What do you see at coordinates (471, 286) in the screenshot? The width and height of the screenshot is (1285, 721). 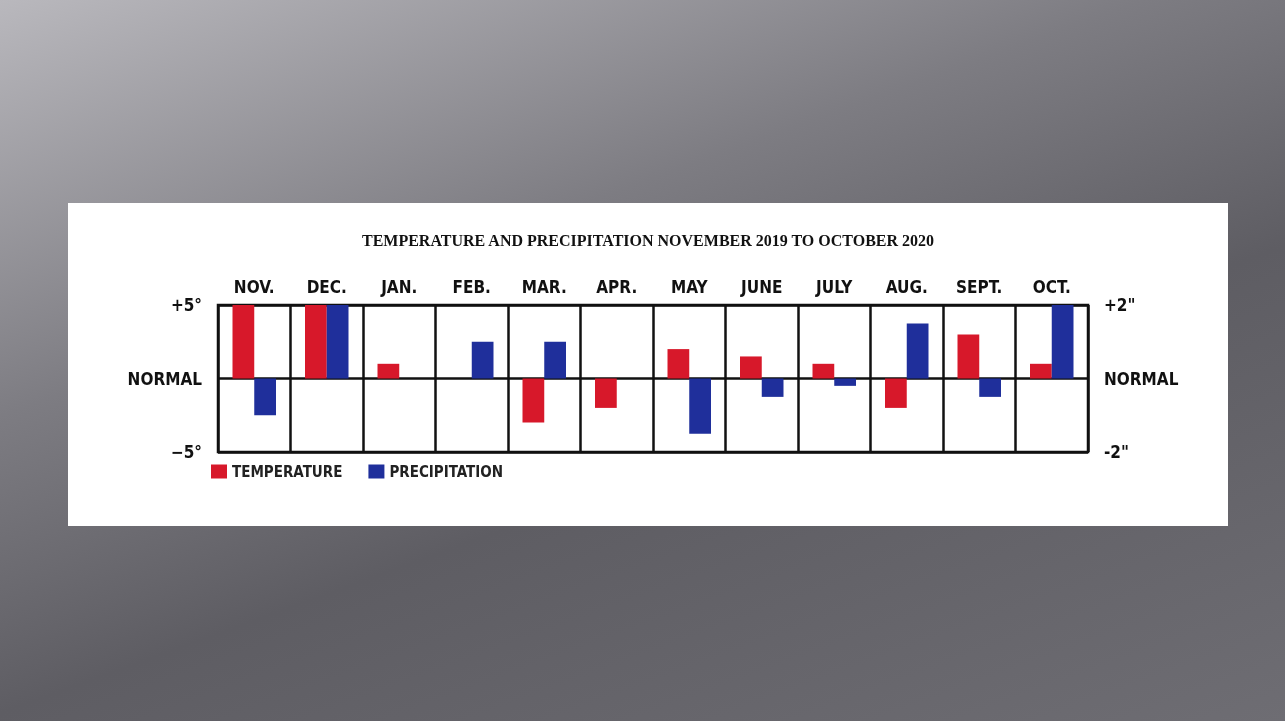 I see `x-tick-label: FEB.` at bounding box center [471, 286].